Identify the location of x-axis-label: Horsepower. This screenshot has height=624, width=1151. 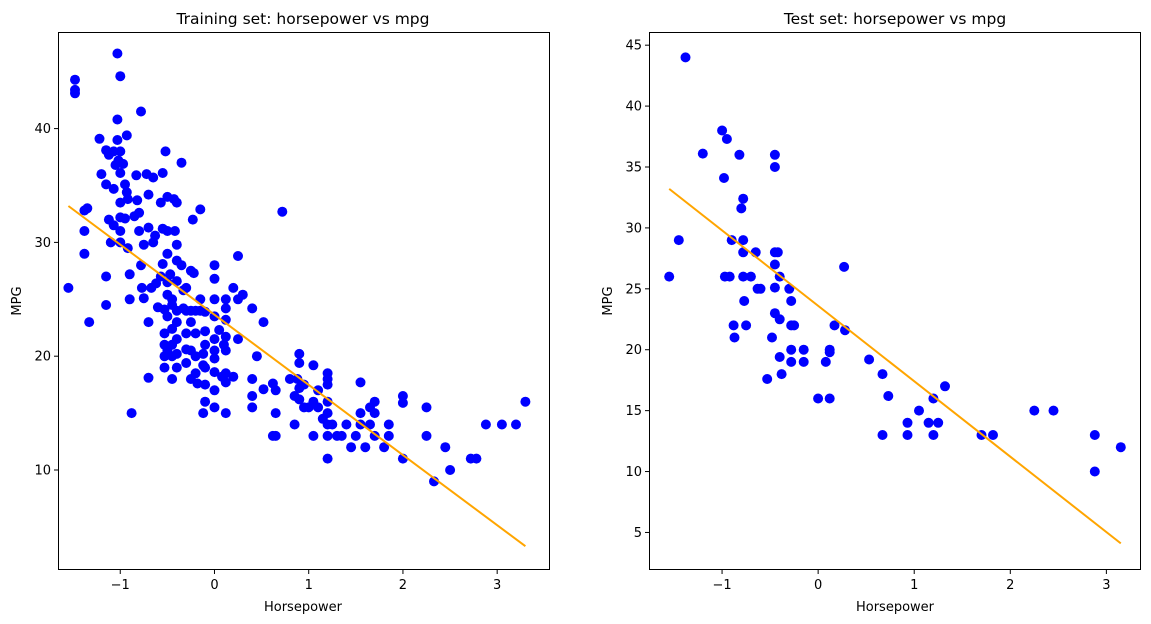
(303, 607).